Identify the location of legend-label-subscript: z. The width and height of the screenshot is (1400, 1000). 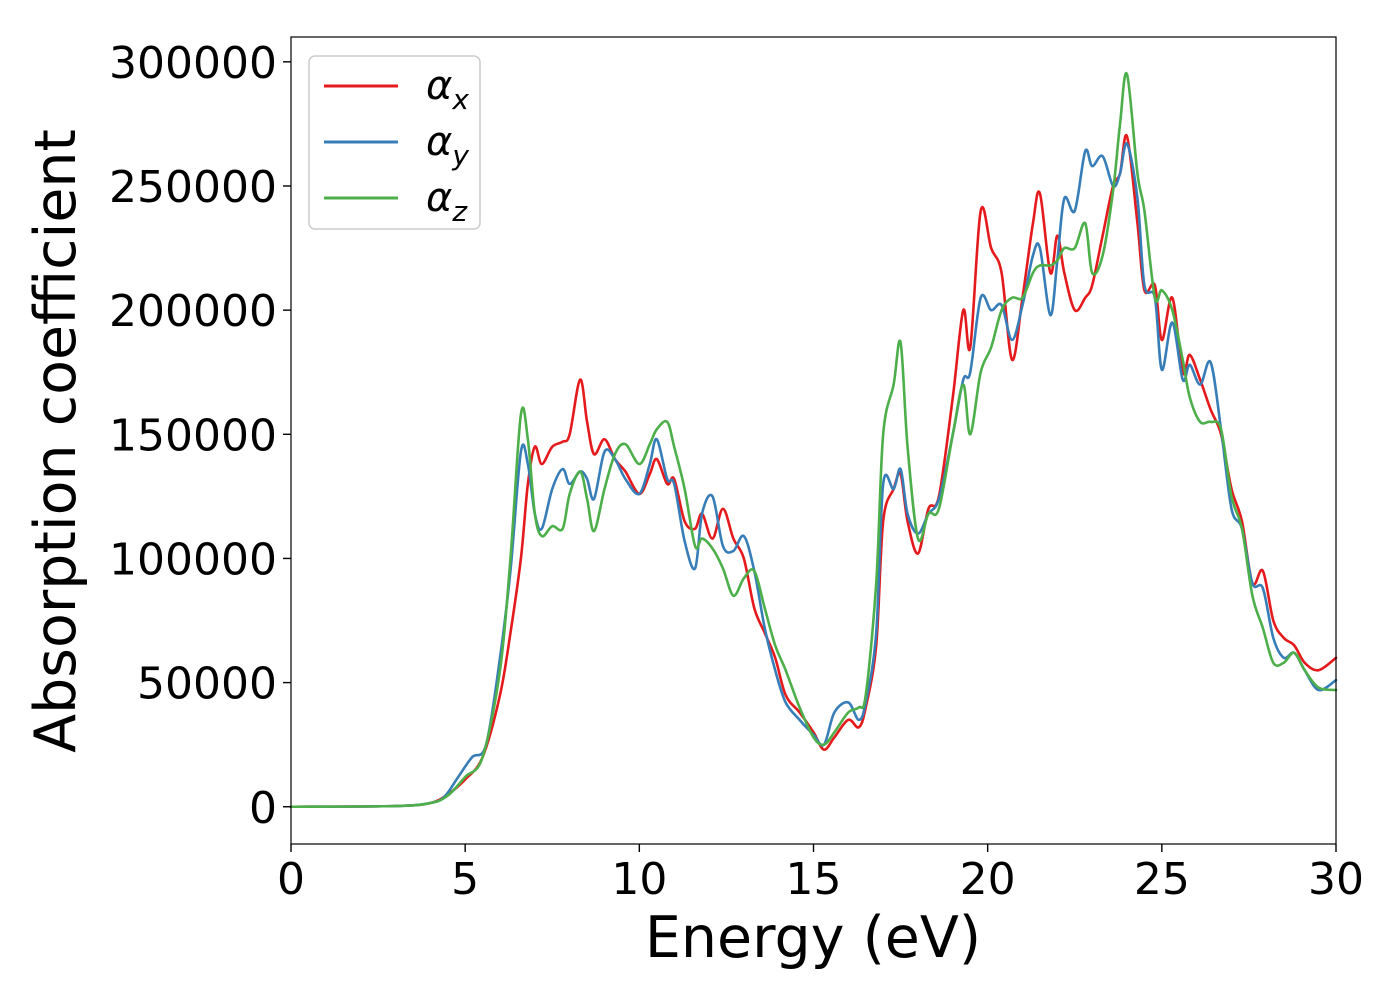
(459, 211).